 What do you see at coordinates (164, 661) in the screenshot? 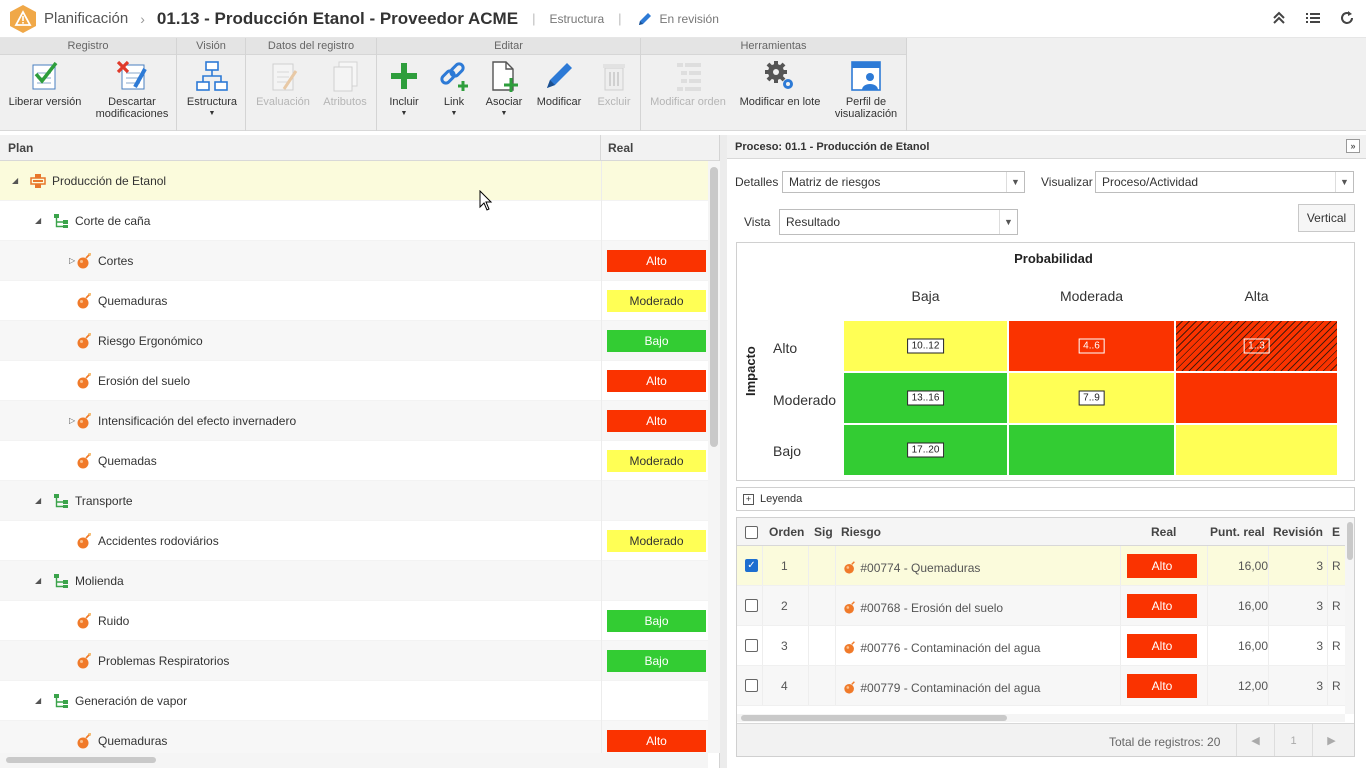
I see `tree-row-label: Problemas Respiratorios` at bounding box center [164, 661].